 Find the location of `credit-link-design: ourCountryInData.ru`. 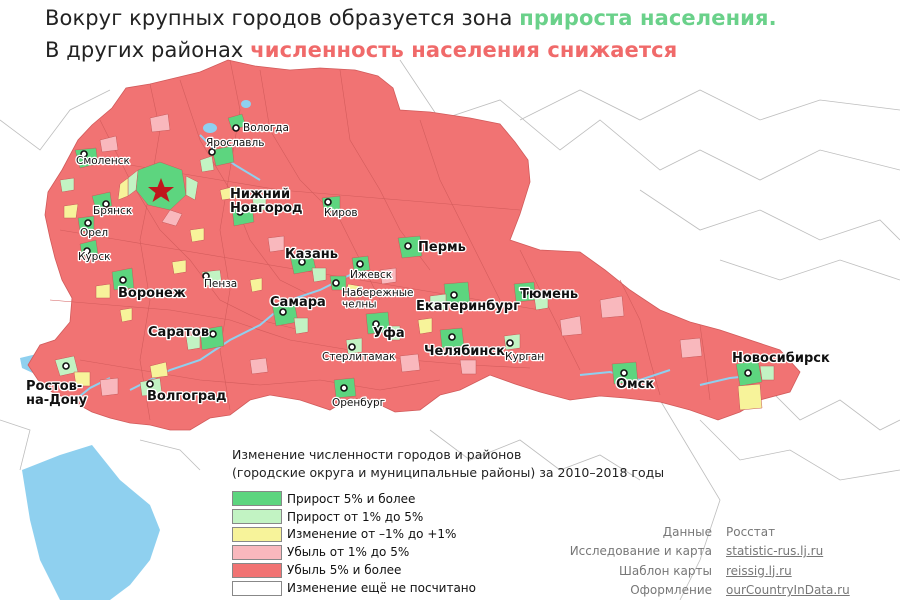

credit-link-design: ourCountryInData.ru is located at coordinates (788, 590).